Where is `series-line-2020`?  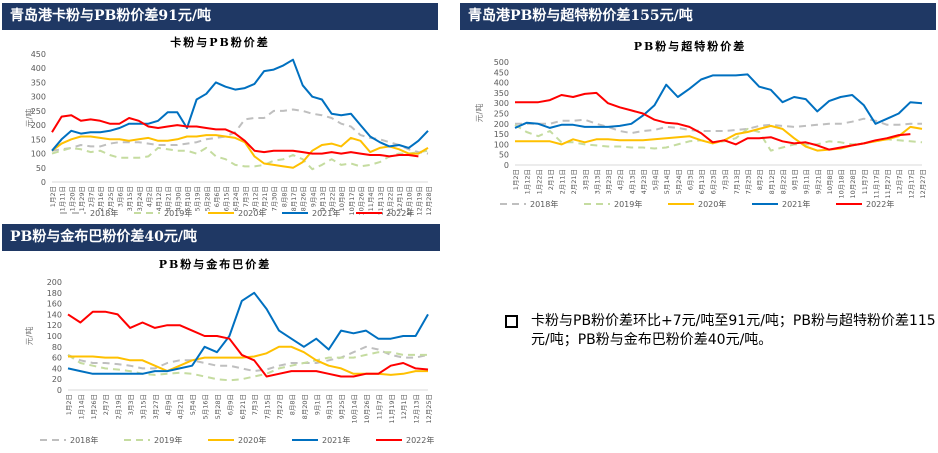 series-line-2020 is located at coordinates (719, 138).